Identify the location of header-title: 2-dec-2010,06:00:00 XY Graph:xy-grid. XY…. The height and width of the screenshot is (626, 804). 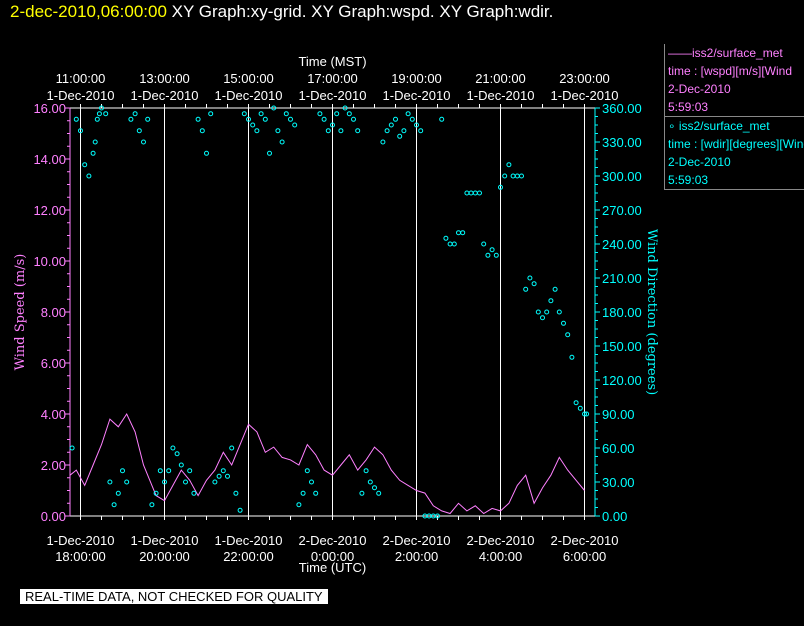
(281, 12).